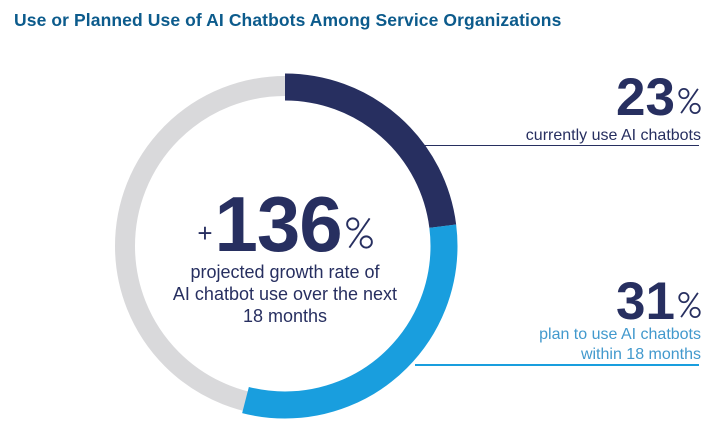 This screenshot has width=706, height=426. What do you see at coordinates (205, 233) in the screenshot?
I see `plus-sign: +` at bounding box center [205, 233].